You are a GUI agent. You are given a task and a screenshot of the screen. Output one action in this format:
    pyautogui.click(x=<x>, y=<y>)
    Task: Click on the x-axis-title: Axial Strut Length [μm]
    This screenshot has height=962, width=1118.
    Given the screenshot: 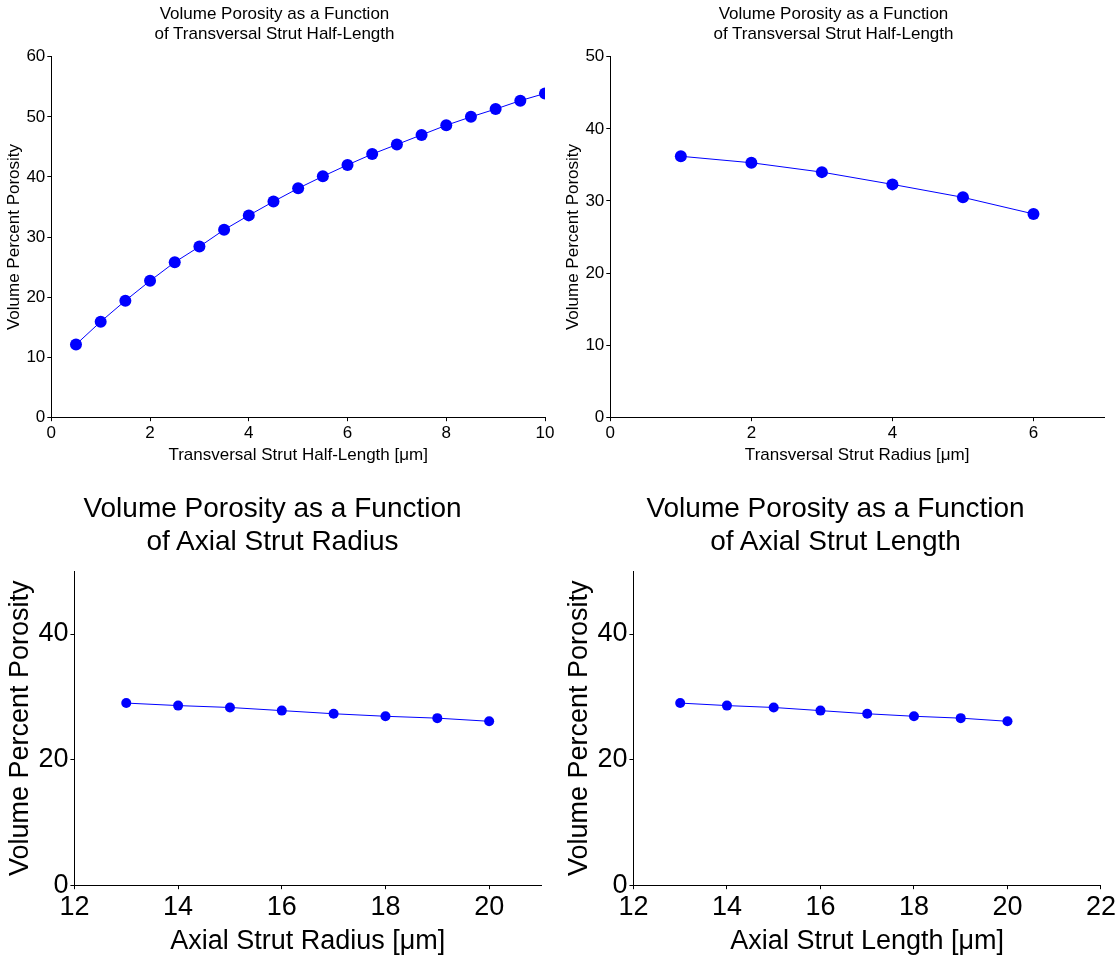 What is the action you would take?
    pyautogui.click(x=867, y=940)
    